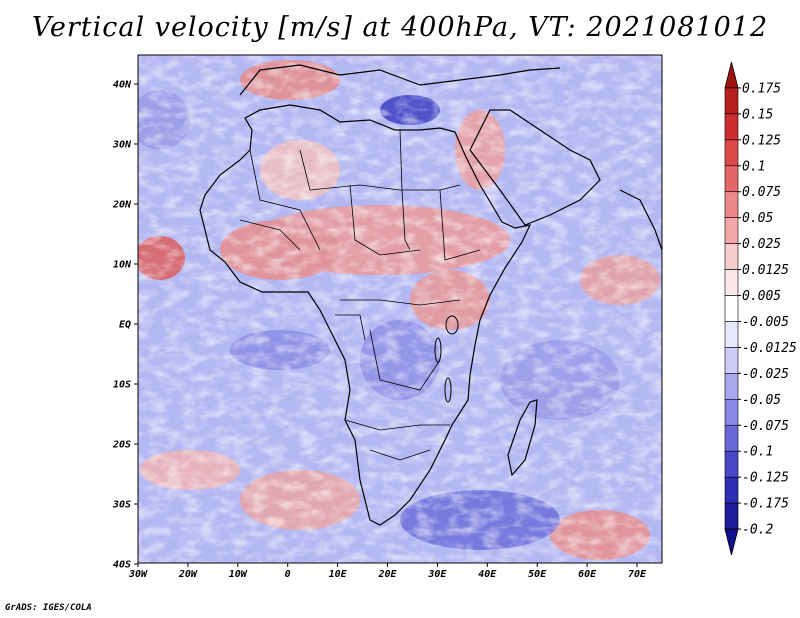 Image resolution: width=800 pixels, height=618 pixels. Describe the element at coordinates (122, 565) in the screenshot. I see `lat-label: 40S` at that location.